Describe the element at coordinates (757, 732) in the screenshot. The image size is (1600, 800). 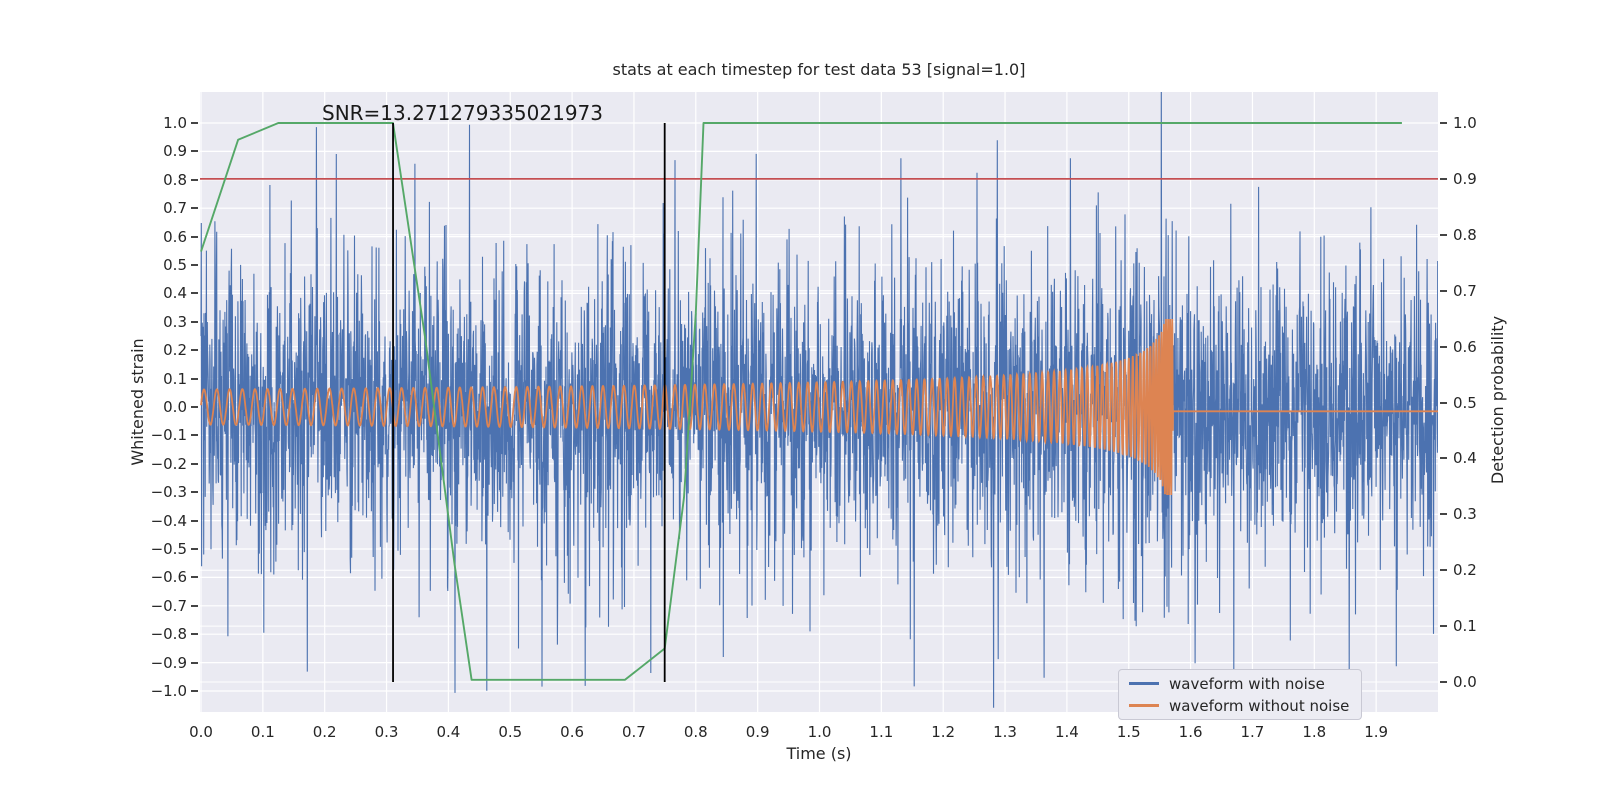
I see `x-tick-label: 0.9` at that location.